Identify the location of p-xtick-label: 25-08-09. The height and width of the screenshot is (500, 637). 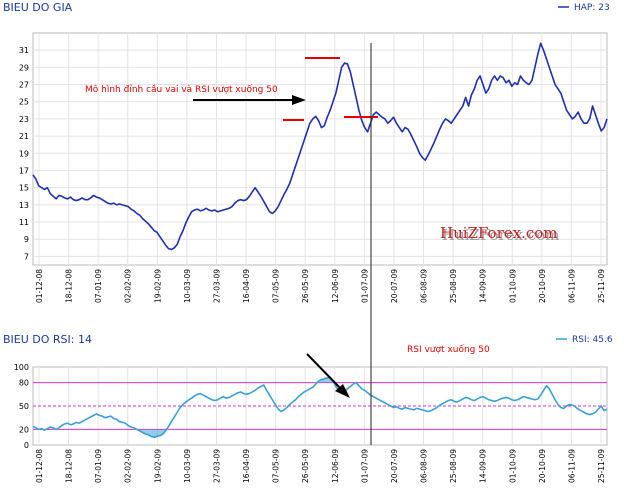
(453, 286).